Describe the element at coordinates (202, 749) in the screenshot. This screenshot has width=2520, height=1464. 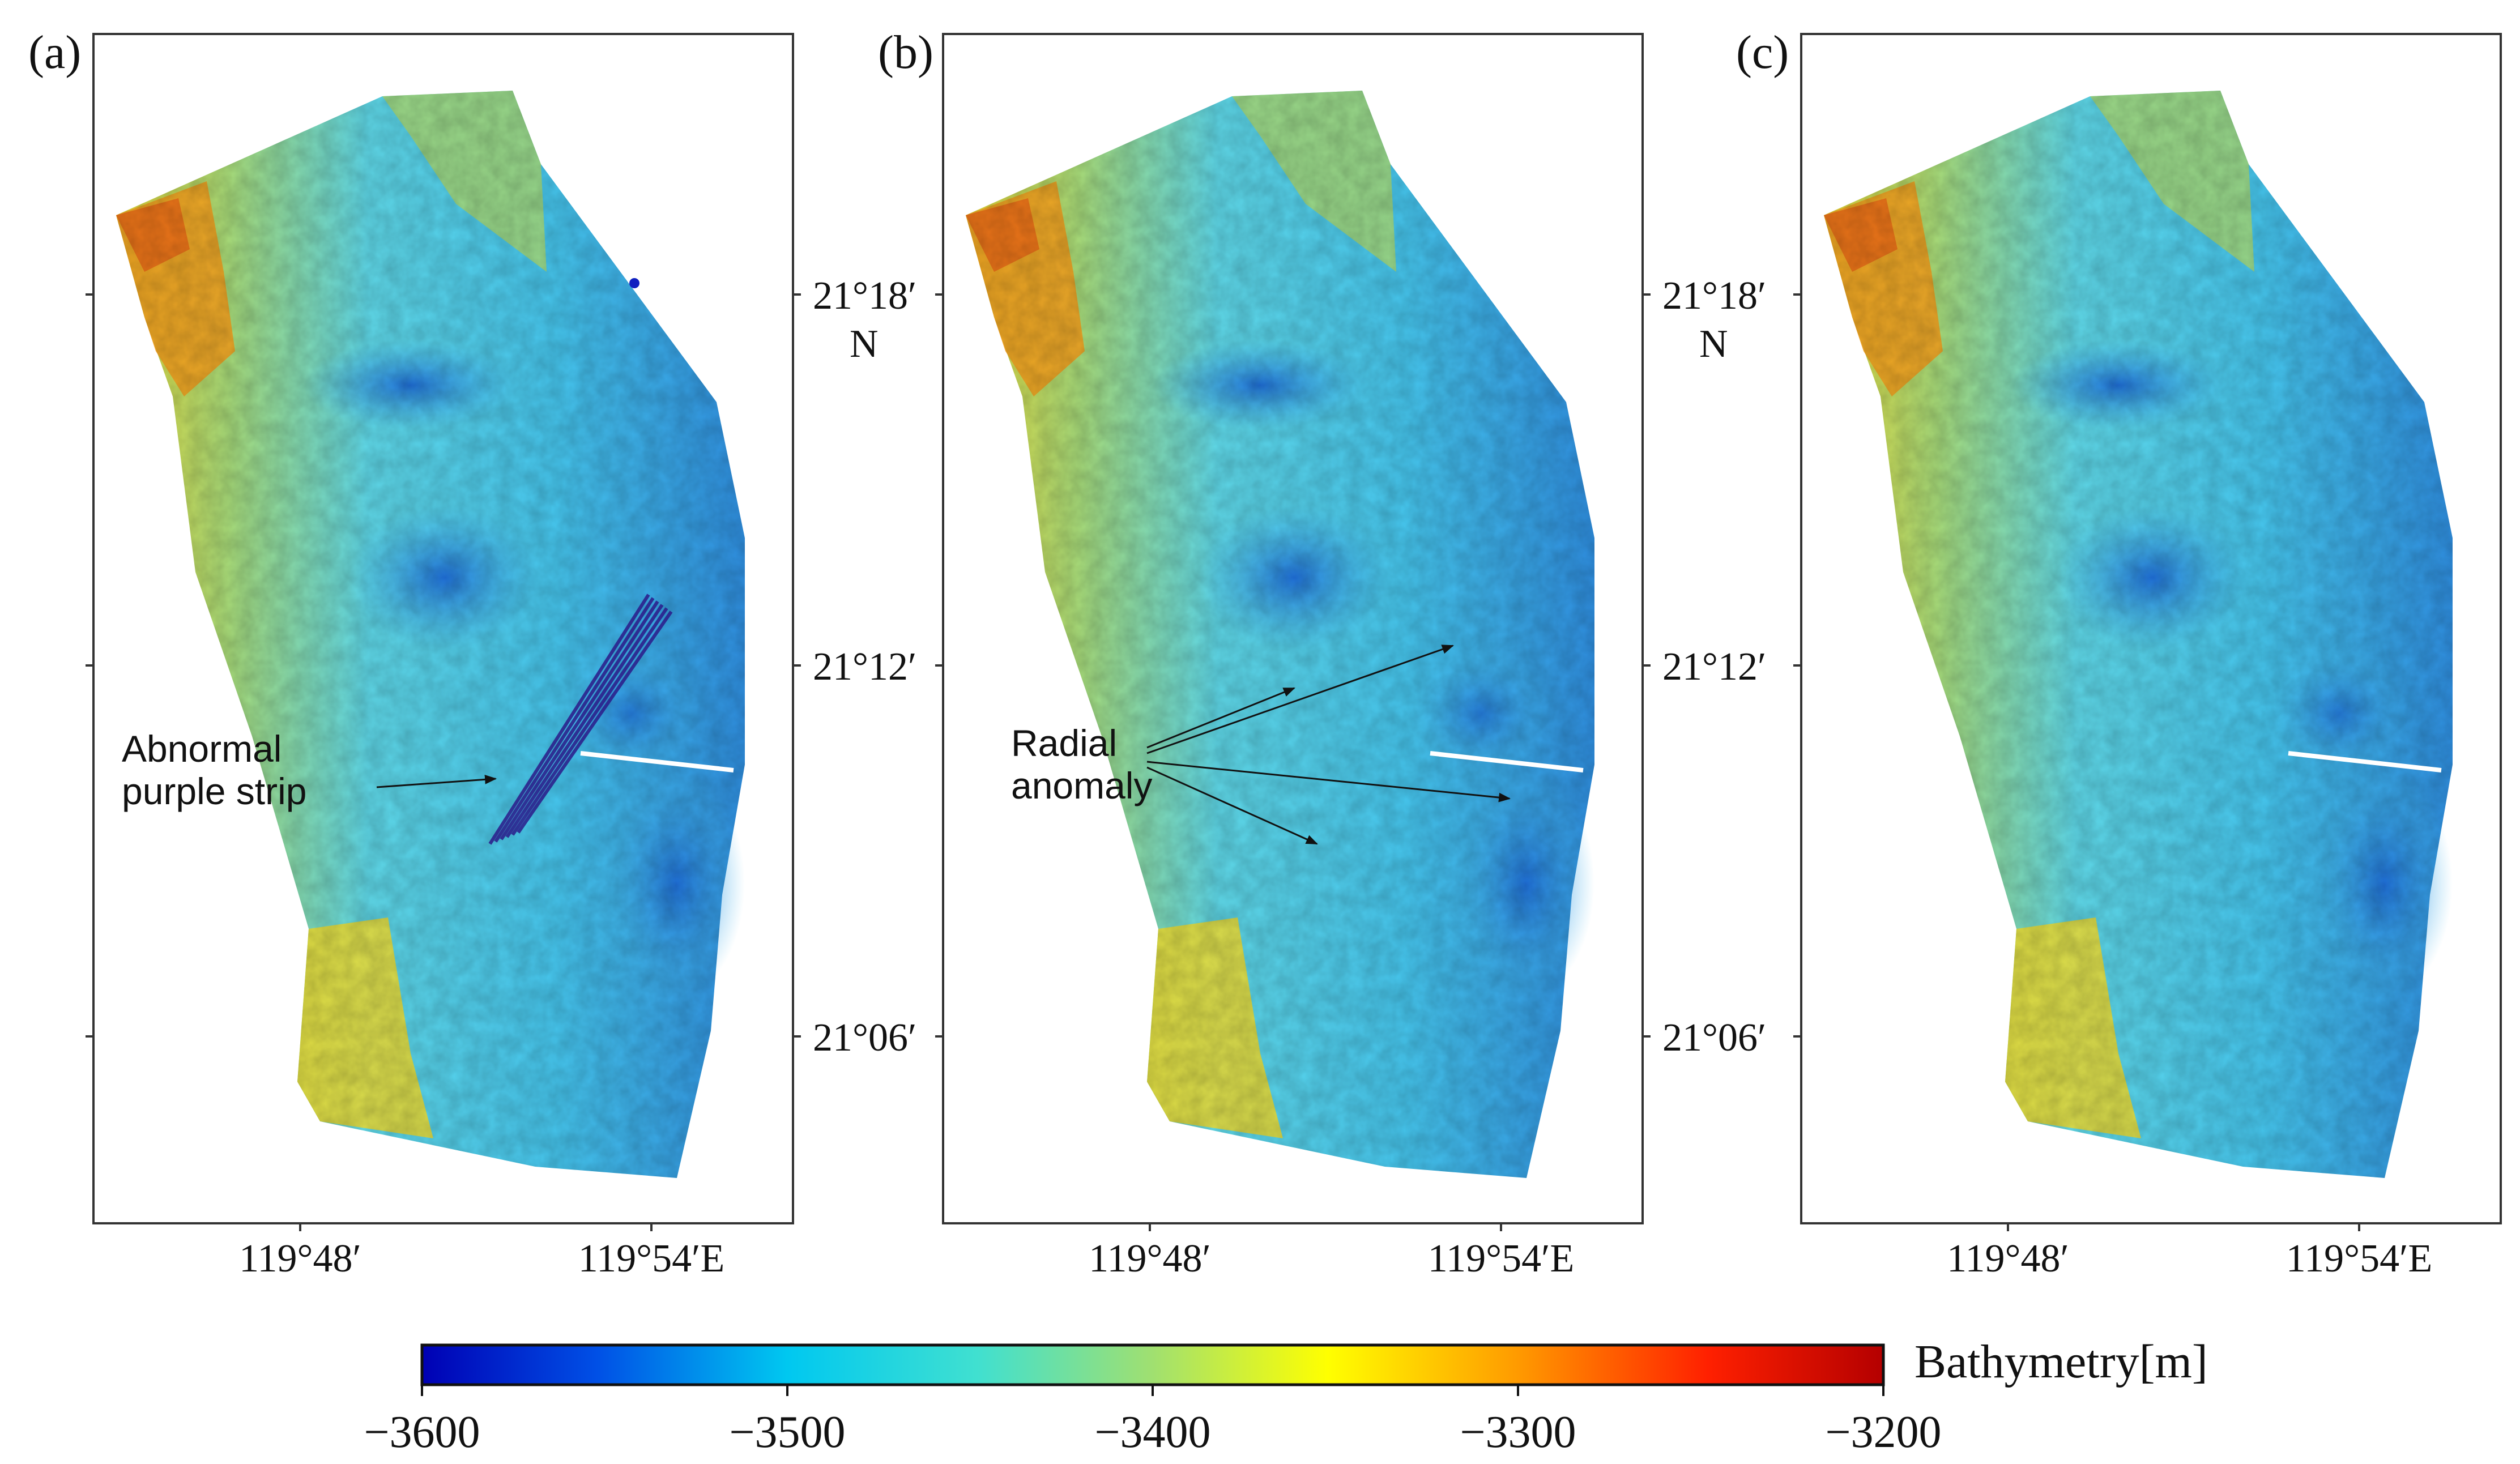
I see `annotation-text: Abnormal` at that location.